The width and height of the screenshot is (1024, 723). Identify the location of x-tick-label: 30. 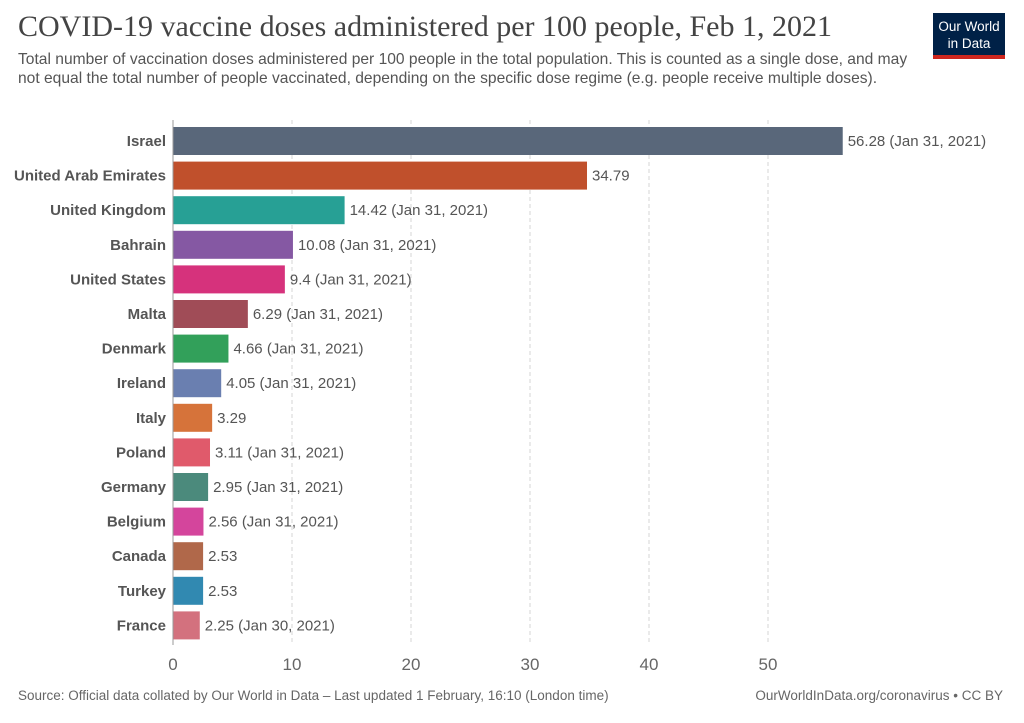
(530, 664).